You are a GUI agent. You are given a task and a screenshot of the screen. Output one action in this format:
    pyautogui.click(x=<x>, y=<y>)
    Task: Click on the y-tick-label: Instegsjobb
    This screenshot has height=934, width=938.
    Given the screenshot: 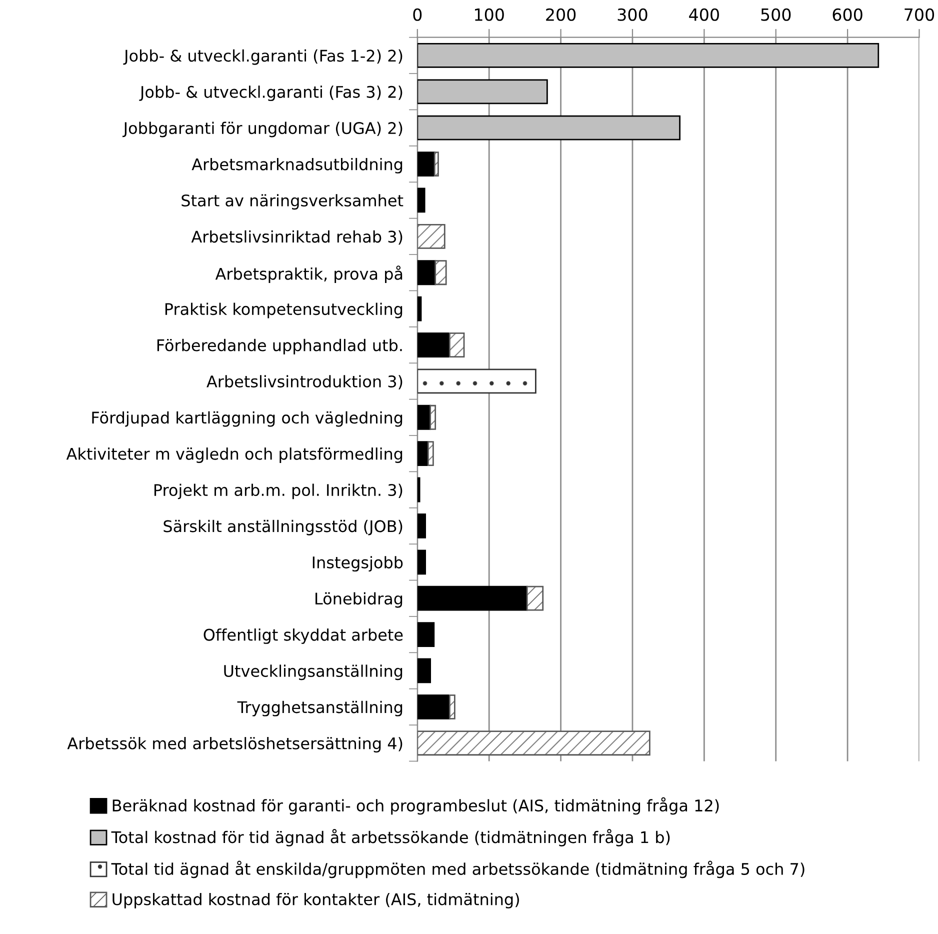 What is the action you would take?
    pyautogui.click(x=357, y=564)
    